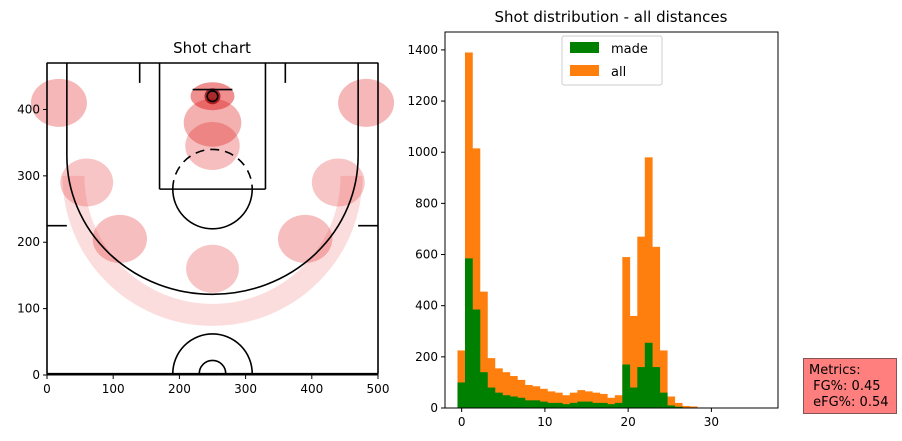  Describe the element at coordinates (850, 386) in the screenshot. I see `metrics-box: Metrics: FG%: 0.45 eFG%: 0.54` at that location.